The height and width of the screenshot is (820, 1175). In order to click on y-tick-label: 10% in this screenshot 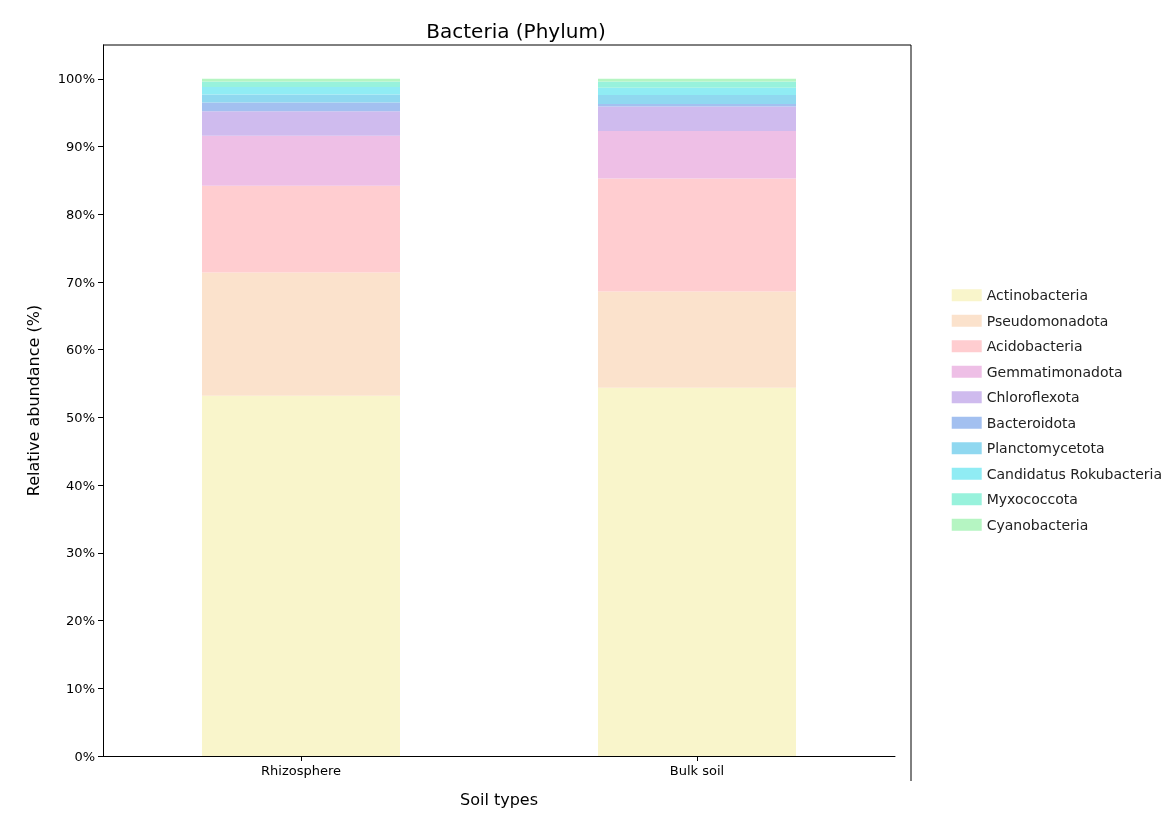, I will do `click(80, 688)`.